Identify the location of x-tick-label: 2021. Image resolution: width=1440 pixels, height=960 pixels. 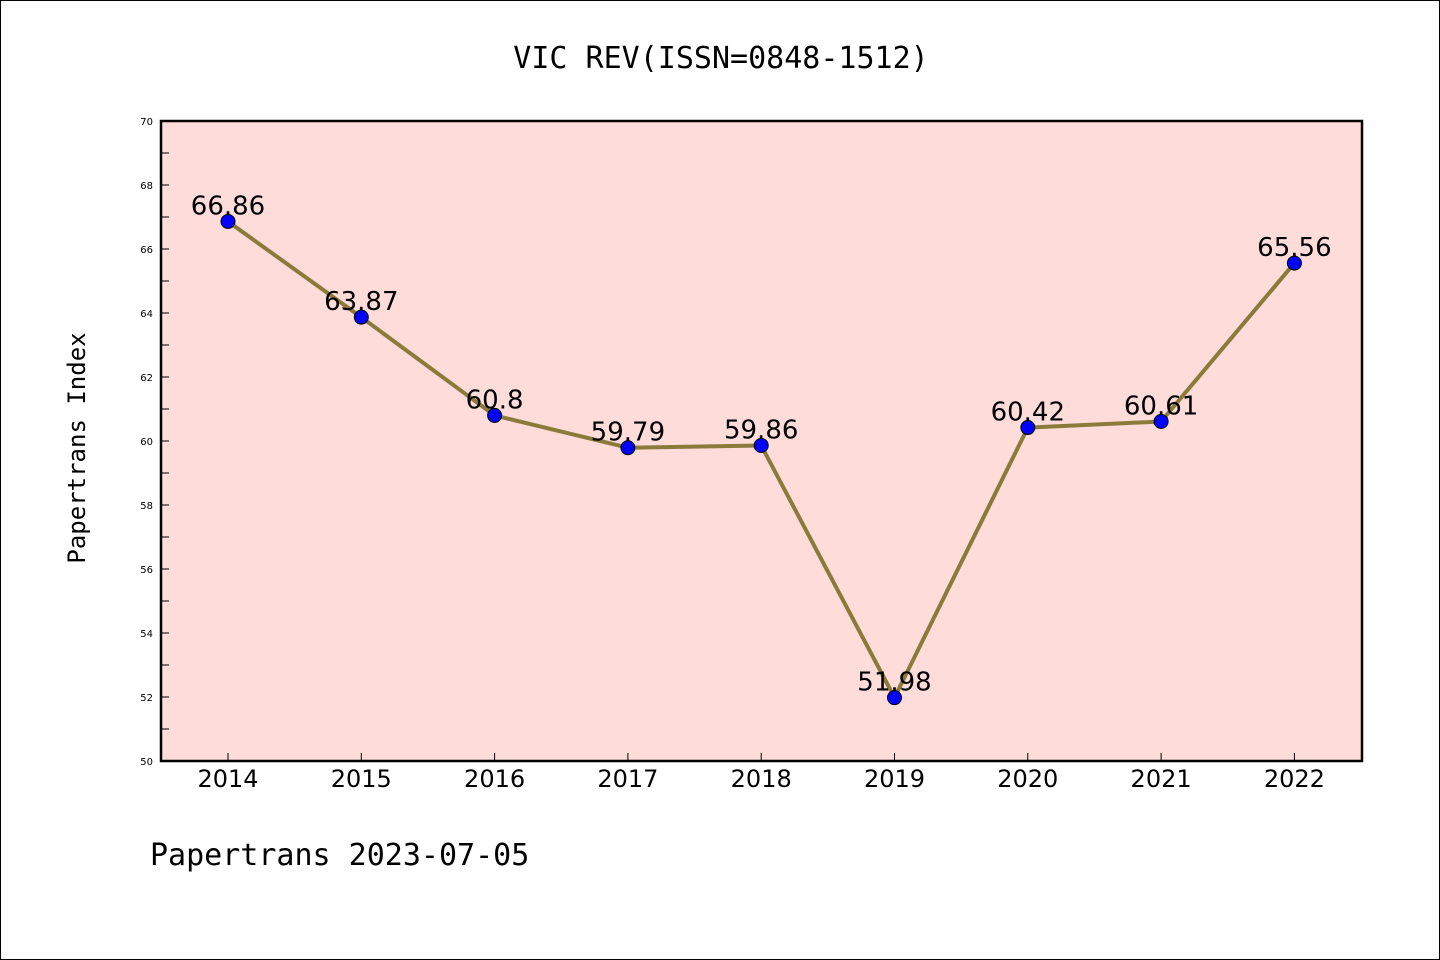
(1161, 779).